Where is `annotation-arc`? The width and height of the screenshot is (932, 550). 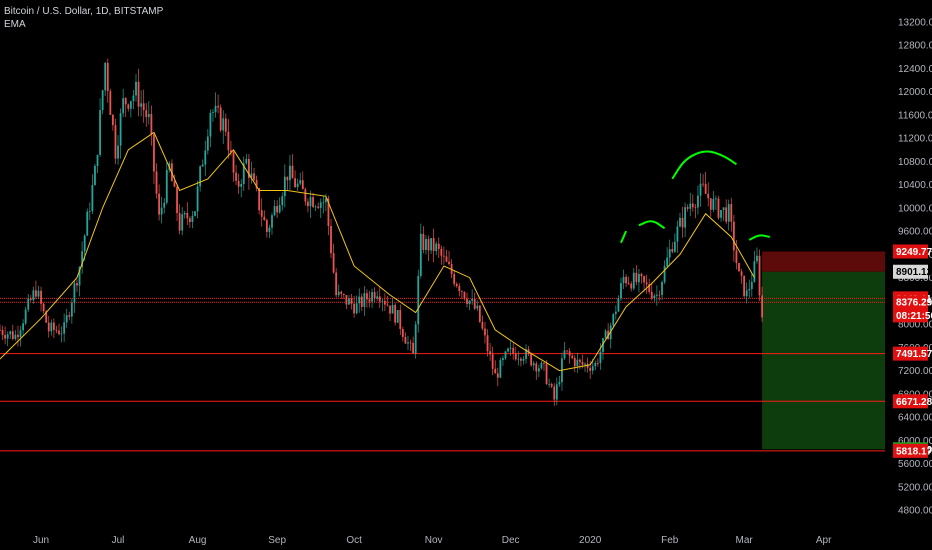
annotation-arc is located at coordinates (759, 237).